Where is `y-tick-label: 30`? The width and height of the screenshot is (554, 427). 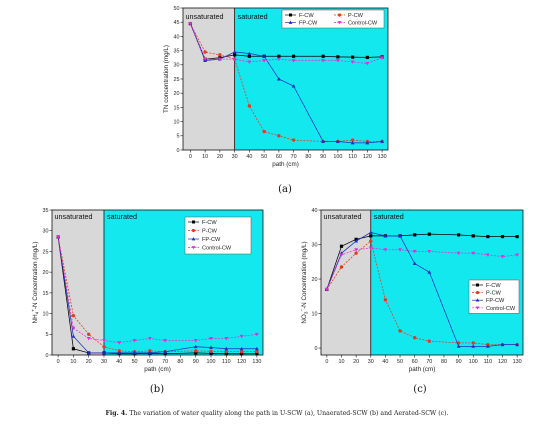 y-tick-label: 30 is located at coordinates (315, 245).